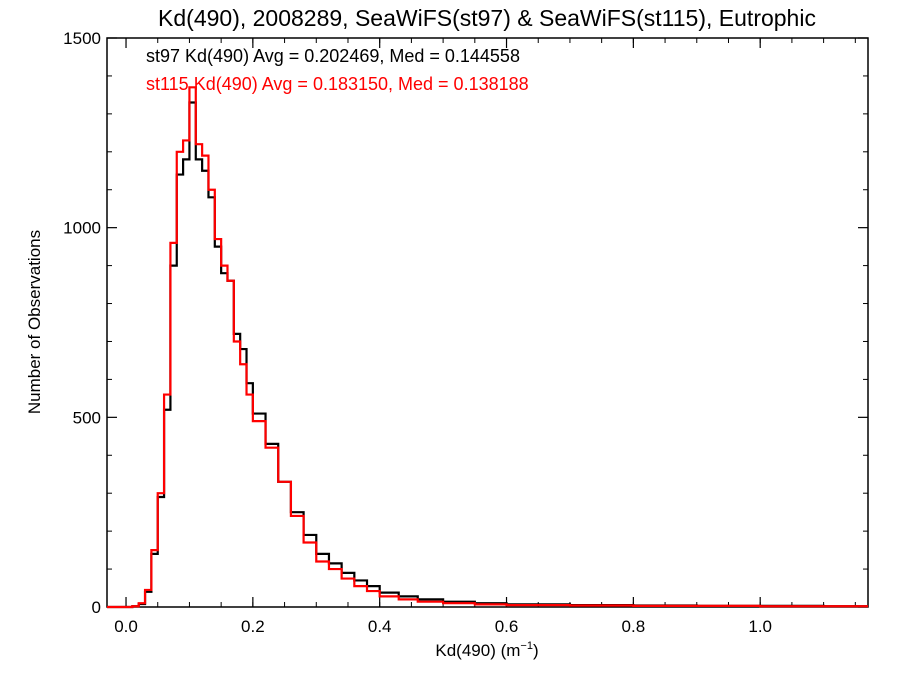 The height and width of the screenshot is (675, 900). What do you see at coordinates (634, 626) in the screenshot?
I see `x-tick-label: 0.8` at bounding box center [634, 626].